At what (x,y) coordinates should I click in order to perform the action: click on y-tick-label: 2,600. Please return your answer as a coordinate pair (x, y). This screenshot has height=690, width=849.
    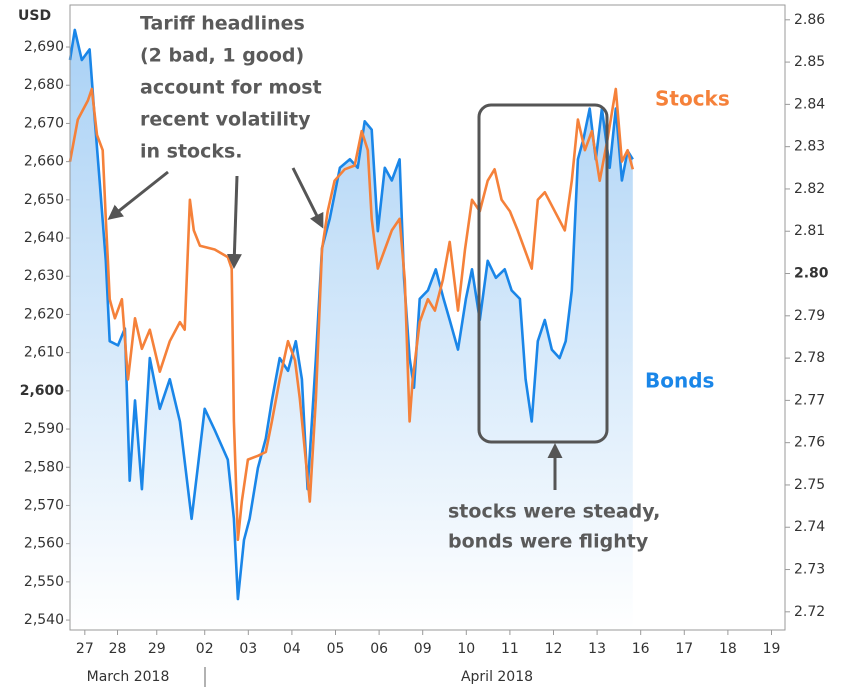
    Looking at the image, I should click on (42, 391).